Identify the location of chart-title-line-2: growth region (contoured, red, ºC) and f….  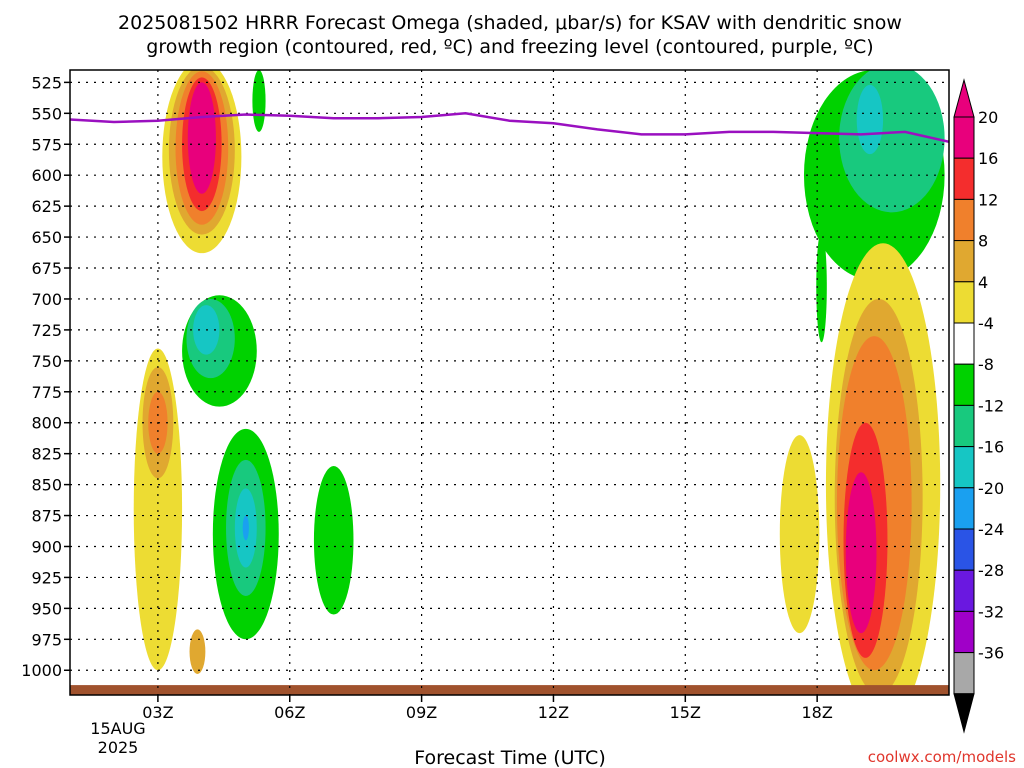
(509, 47).